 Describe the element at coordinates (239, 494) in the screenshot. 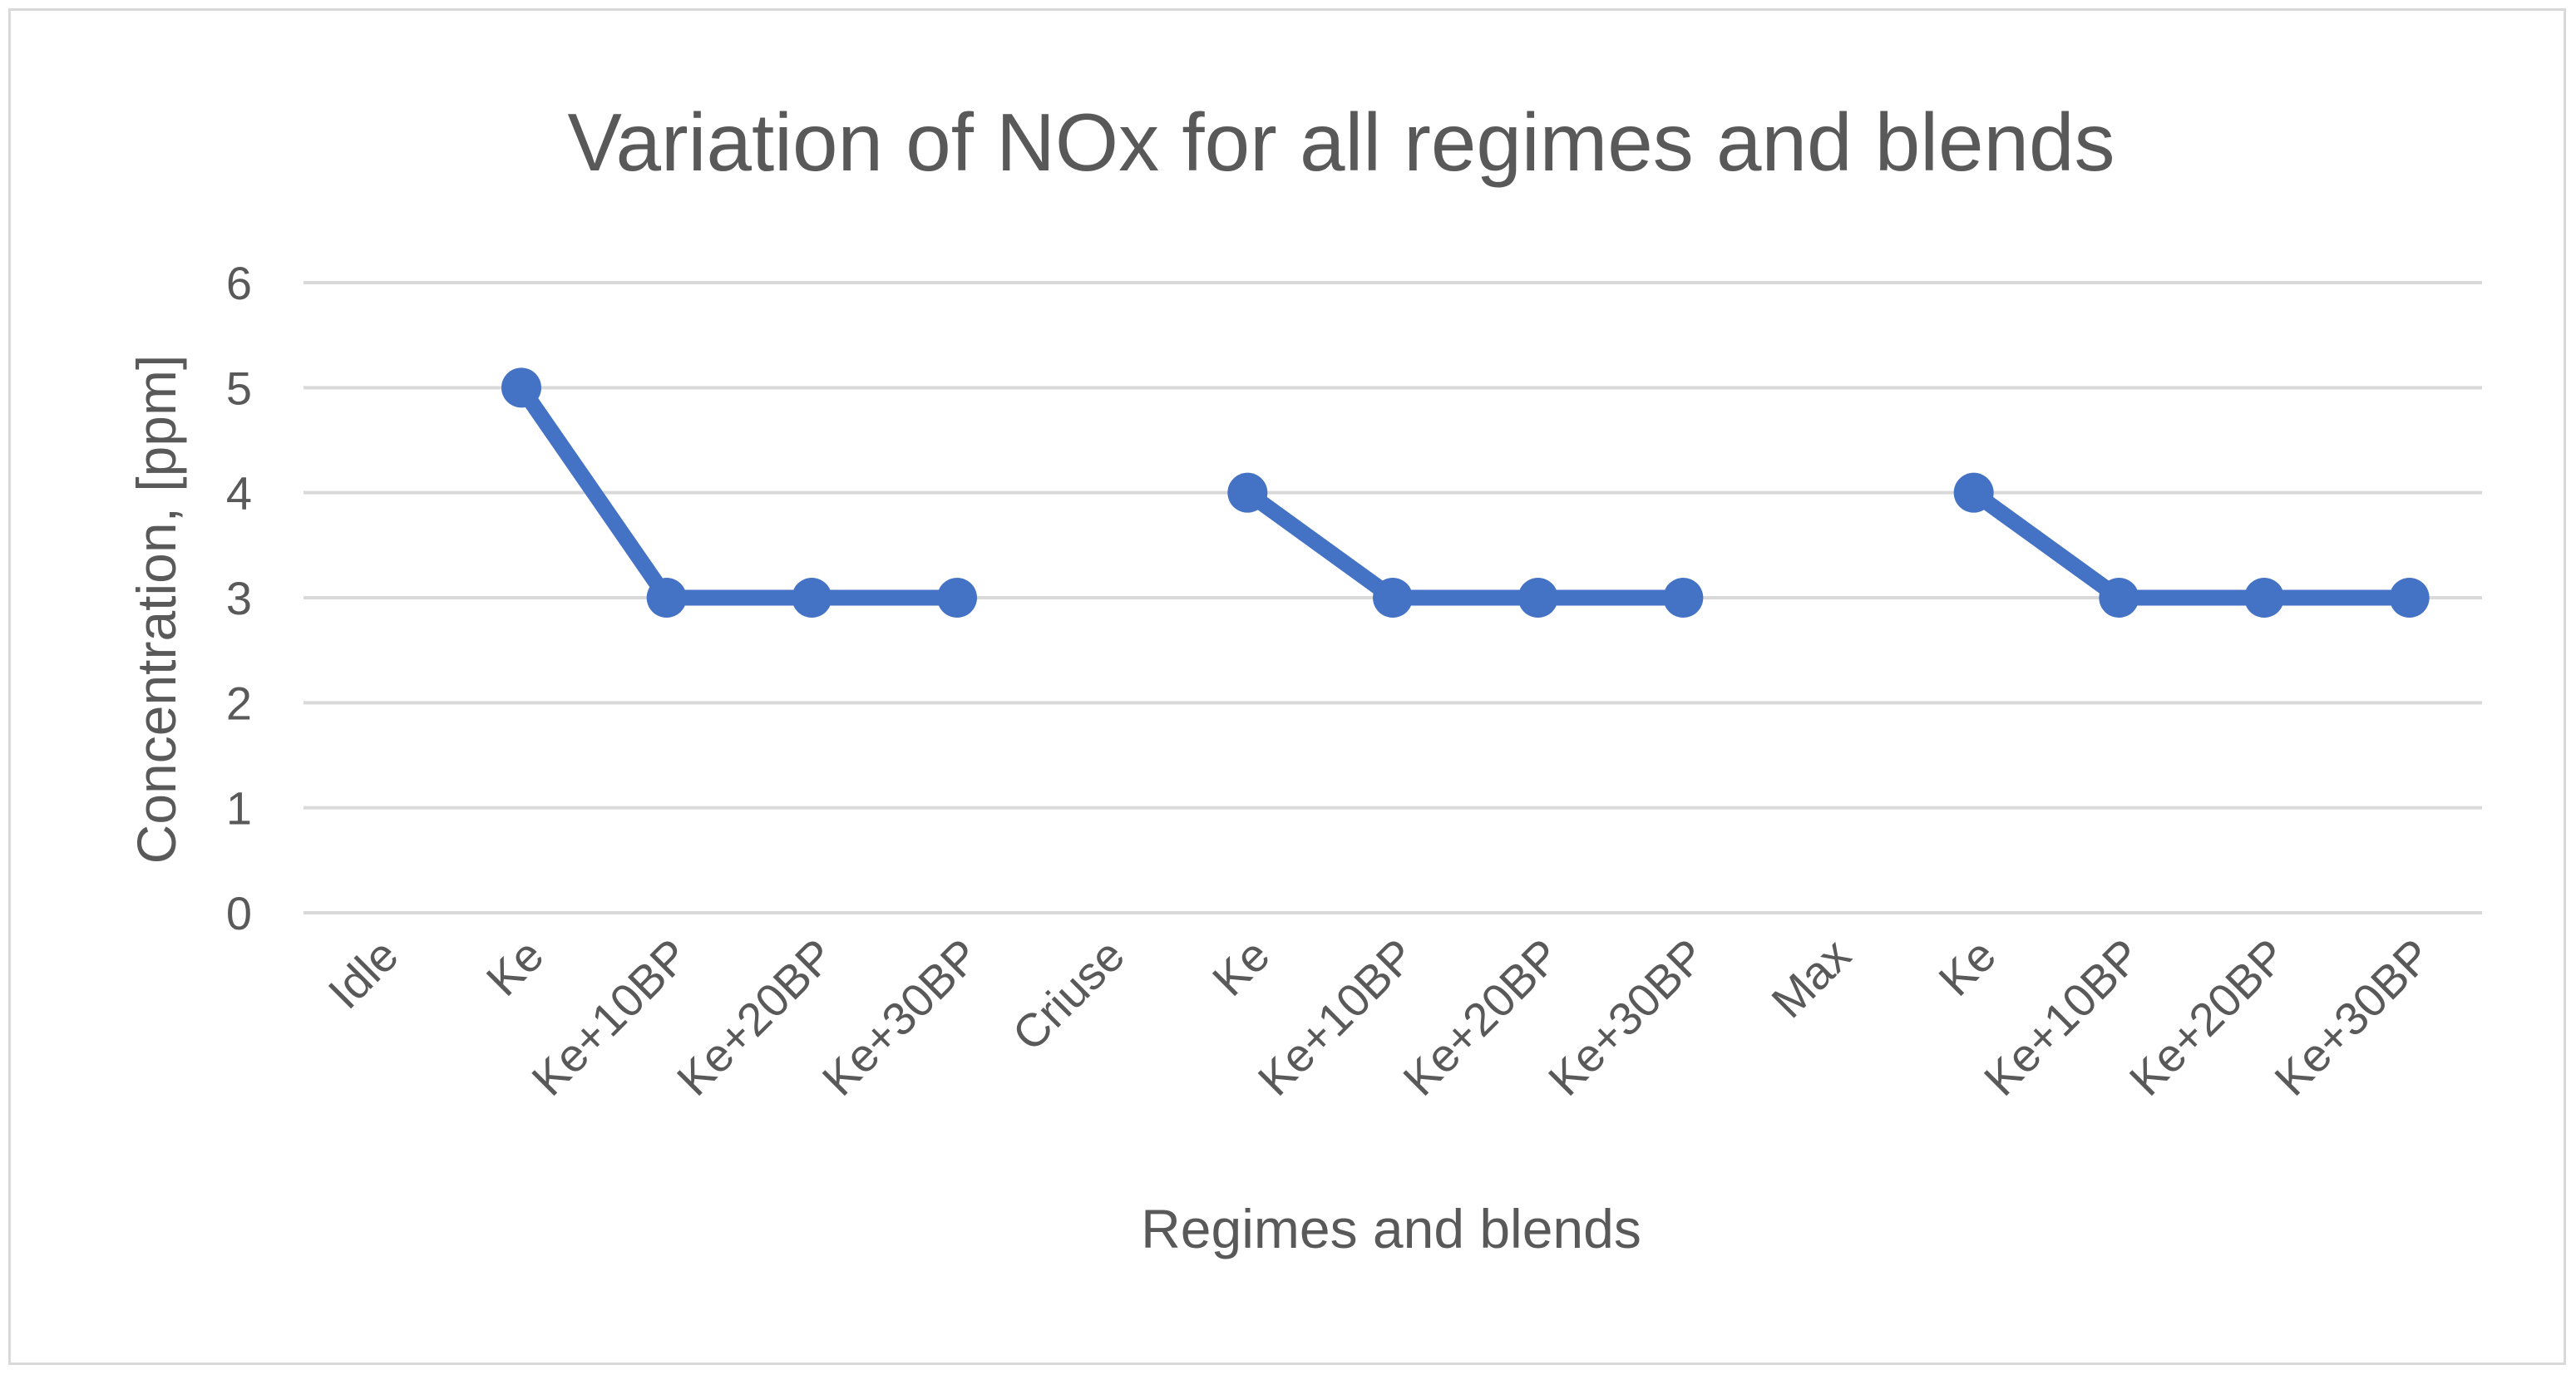

I see `y-tick-label: 4` at that location.